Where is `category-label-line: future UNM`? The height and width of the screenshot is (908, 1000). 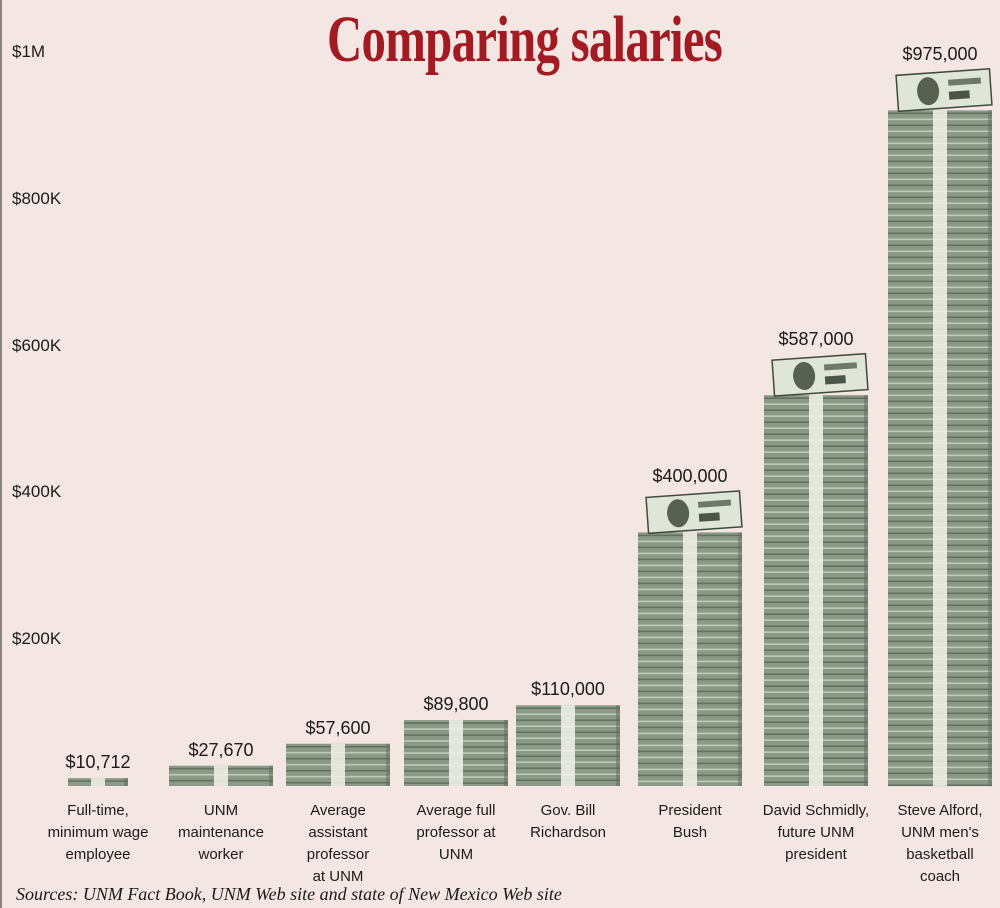 category-label-line: future UNM is located at coordinates (816, 832).